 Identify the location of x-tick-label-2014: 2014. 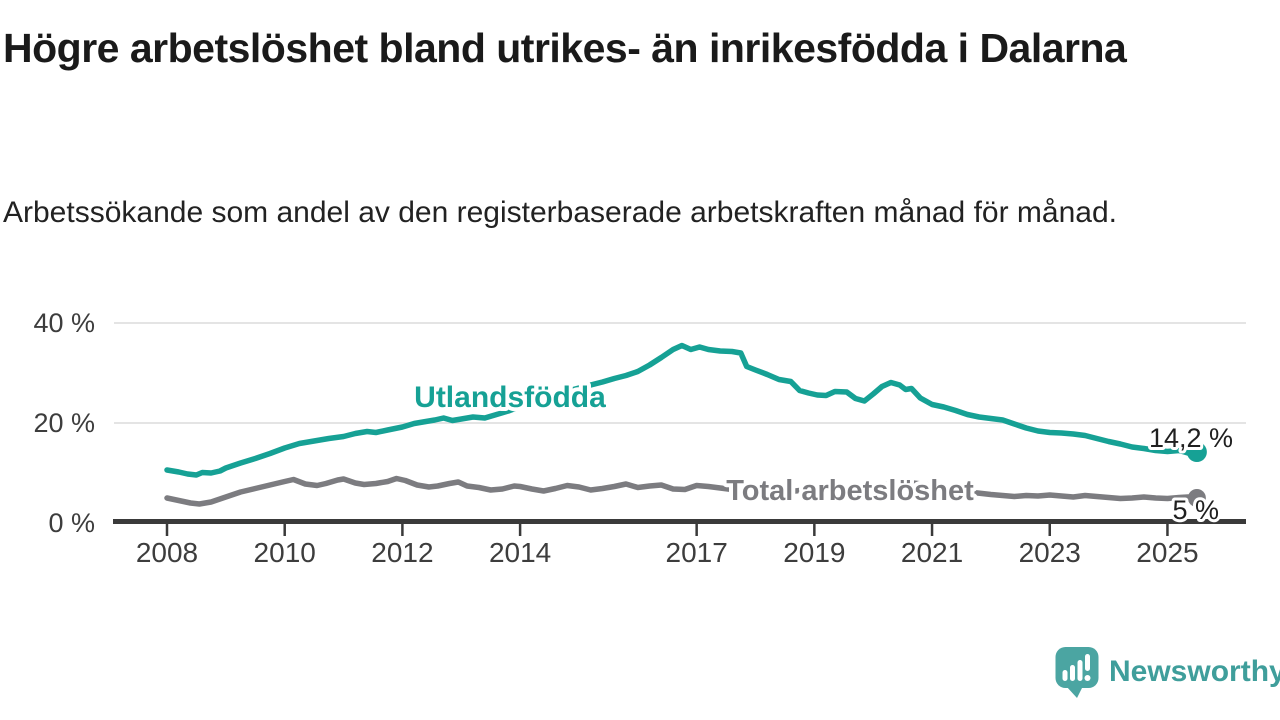
(520, 552).